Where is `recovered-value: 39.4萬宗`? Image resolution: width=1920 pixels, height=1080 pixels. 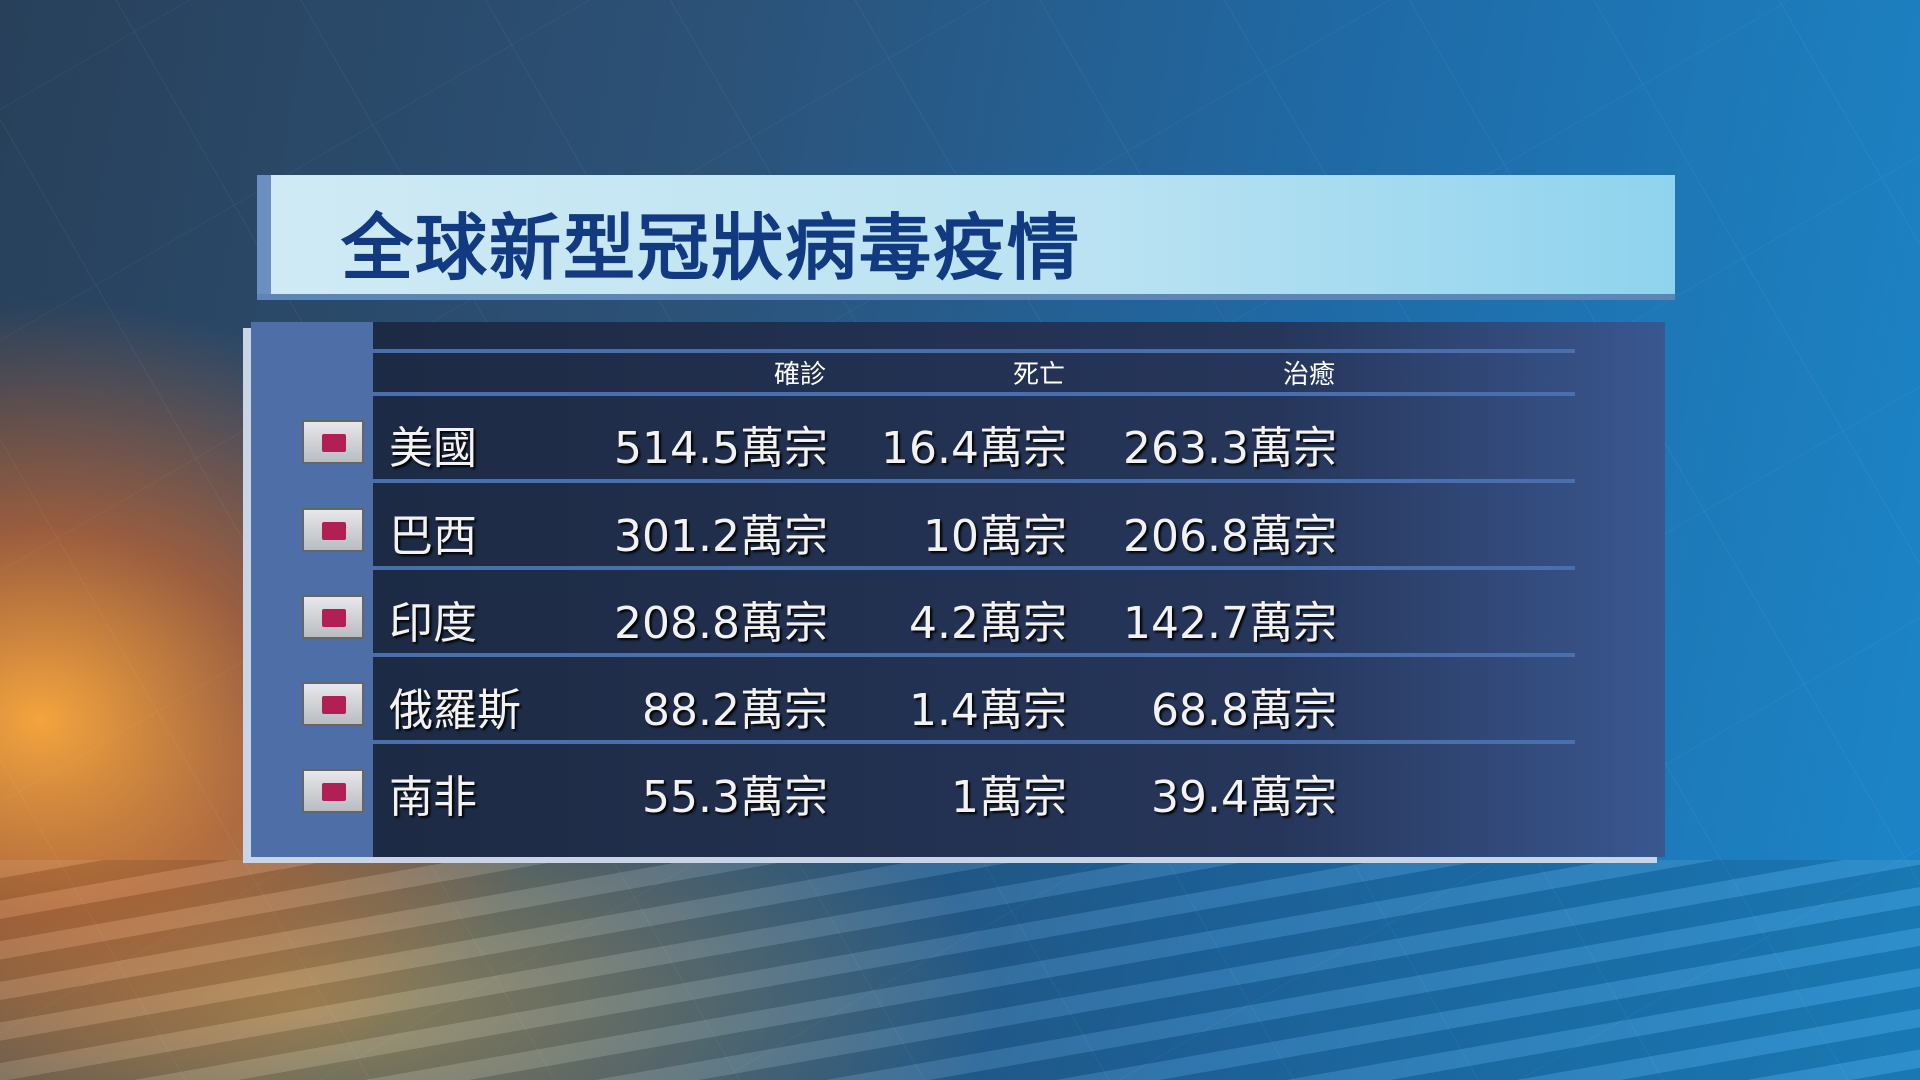 recovered-value: 39.4萬宗 is located at coordinates (1244, 797).